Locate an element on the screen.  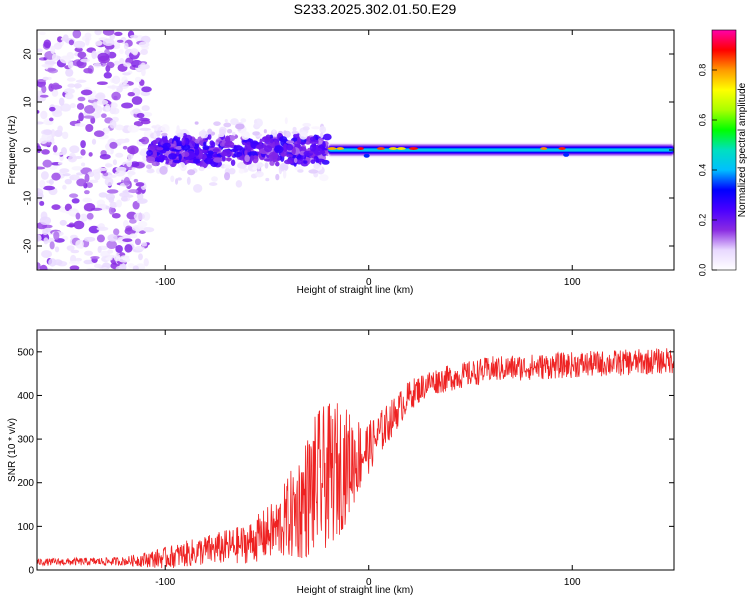
y-tick-label: 300 is located at coordinates (25, 440).